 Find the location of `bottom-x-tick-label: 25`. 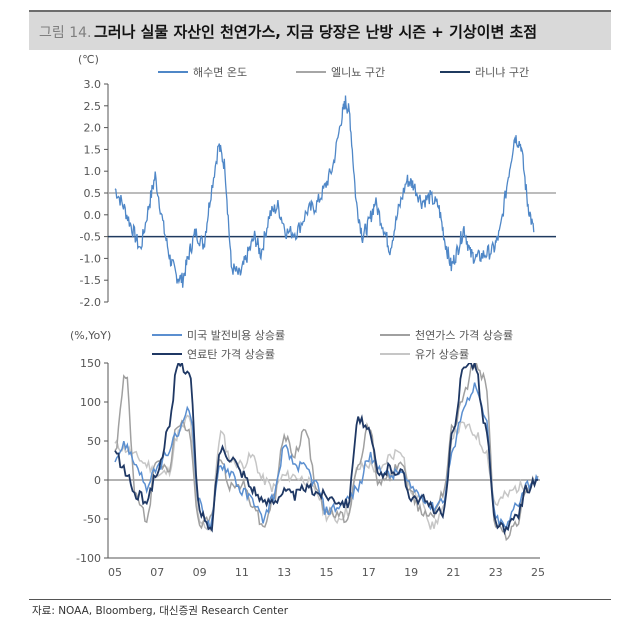

bottom-x-tick-label: 25 is located at coordinates (538, 572).